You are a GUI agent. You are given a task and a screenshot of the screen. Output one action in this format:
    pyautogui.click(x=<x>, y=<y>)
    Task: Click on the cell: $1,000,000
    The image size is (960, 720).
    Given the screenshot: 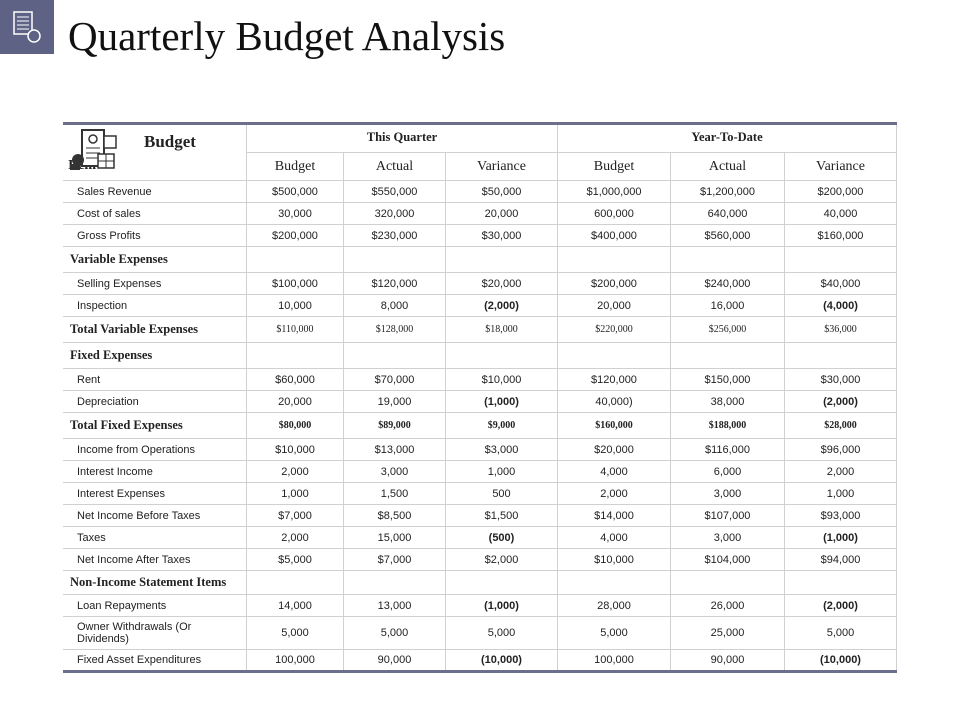 What is the action you would take?
    pyautogui.click(x=614, y=192)
    